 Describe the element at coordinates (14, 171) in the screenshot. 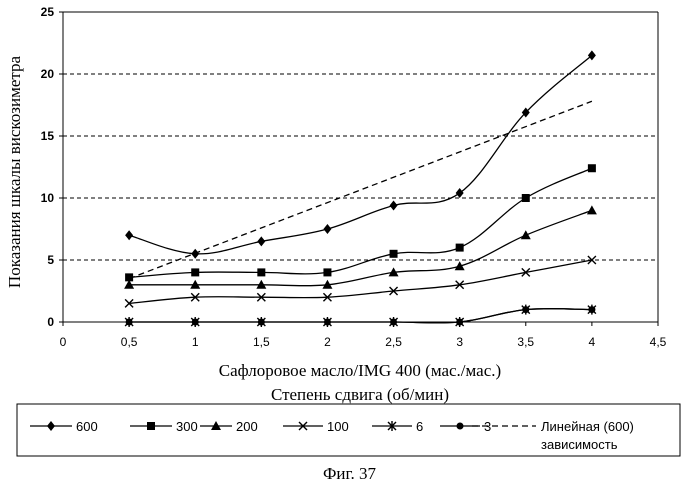

I see `y-axis-title: Показания шкалы вискозиметра` at that location.